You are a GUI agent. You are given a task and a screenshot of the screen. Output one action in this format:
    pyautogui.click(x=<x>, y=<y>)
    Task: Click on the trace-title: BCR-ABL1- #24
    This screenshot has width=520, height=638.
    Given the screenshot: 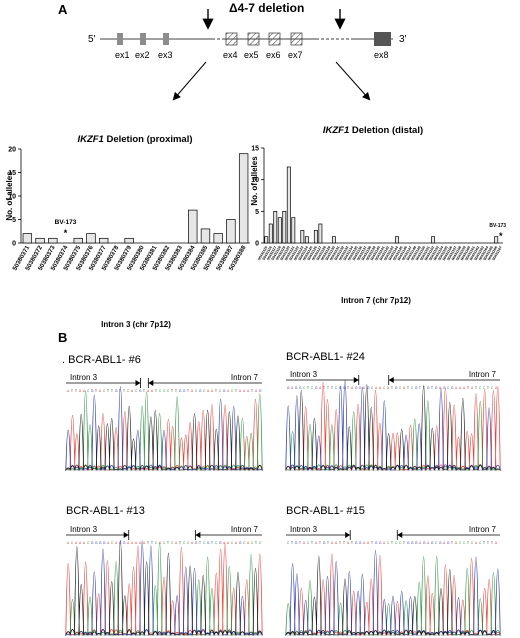 What is the action you would take?
    pyautogui.click(x=325, y=357)
    